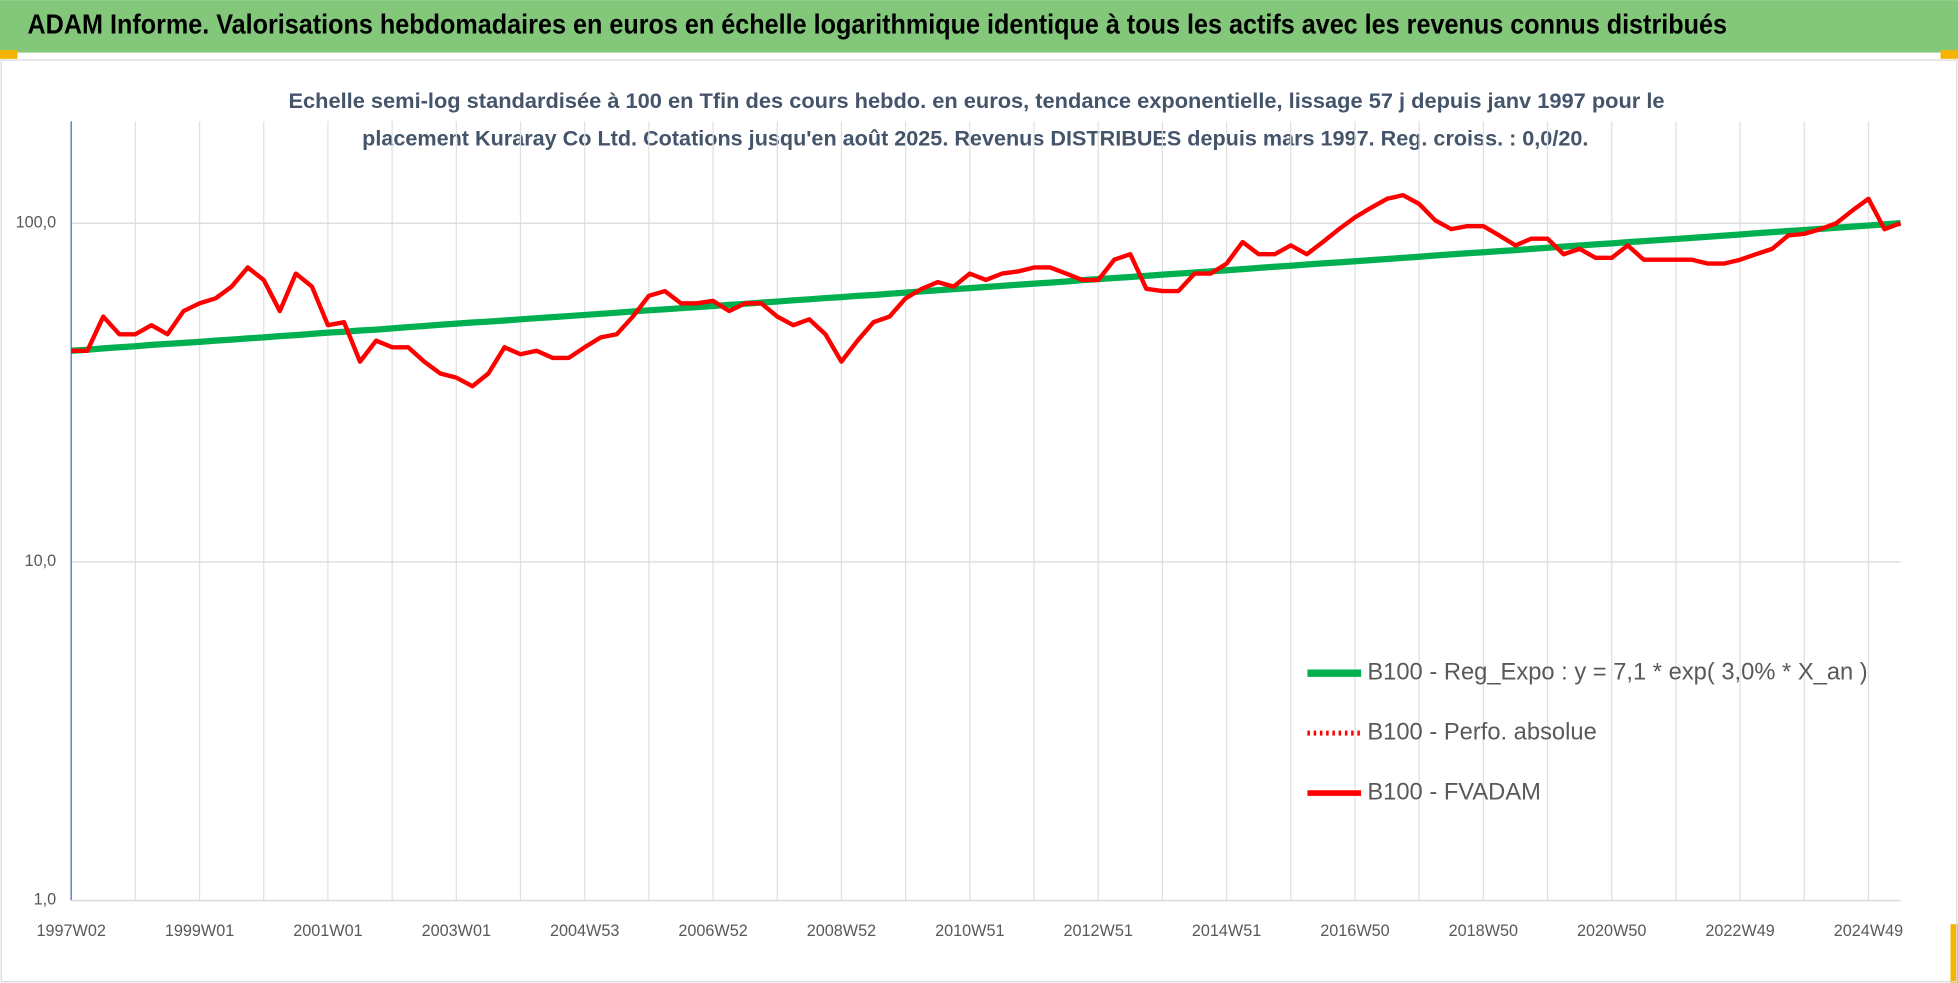  What do you see at coordinates (1097, 931) in the screenshot?
I see `x-tick-label: 2012W51` at bounding box center [1097, 931].